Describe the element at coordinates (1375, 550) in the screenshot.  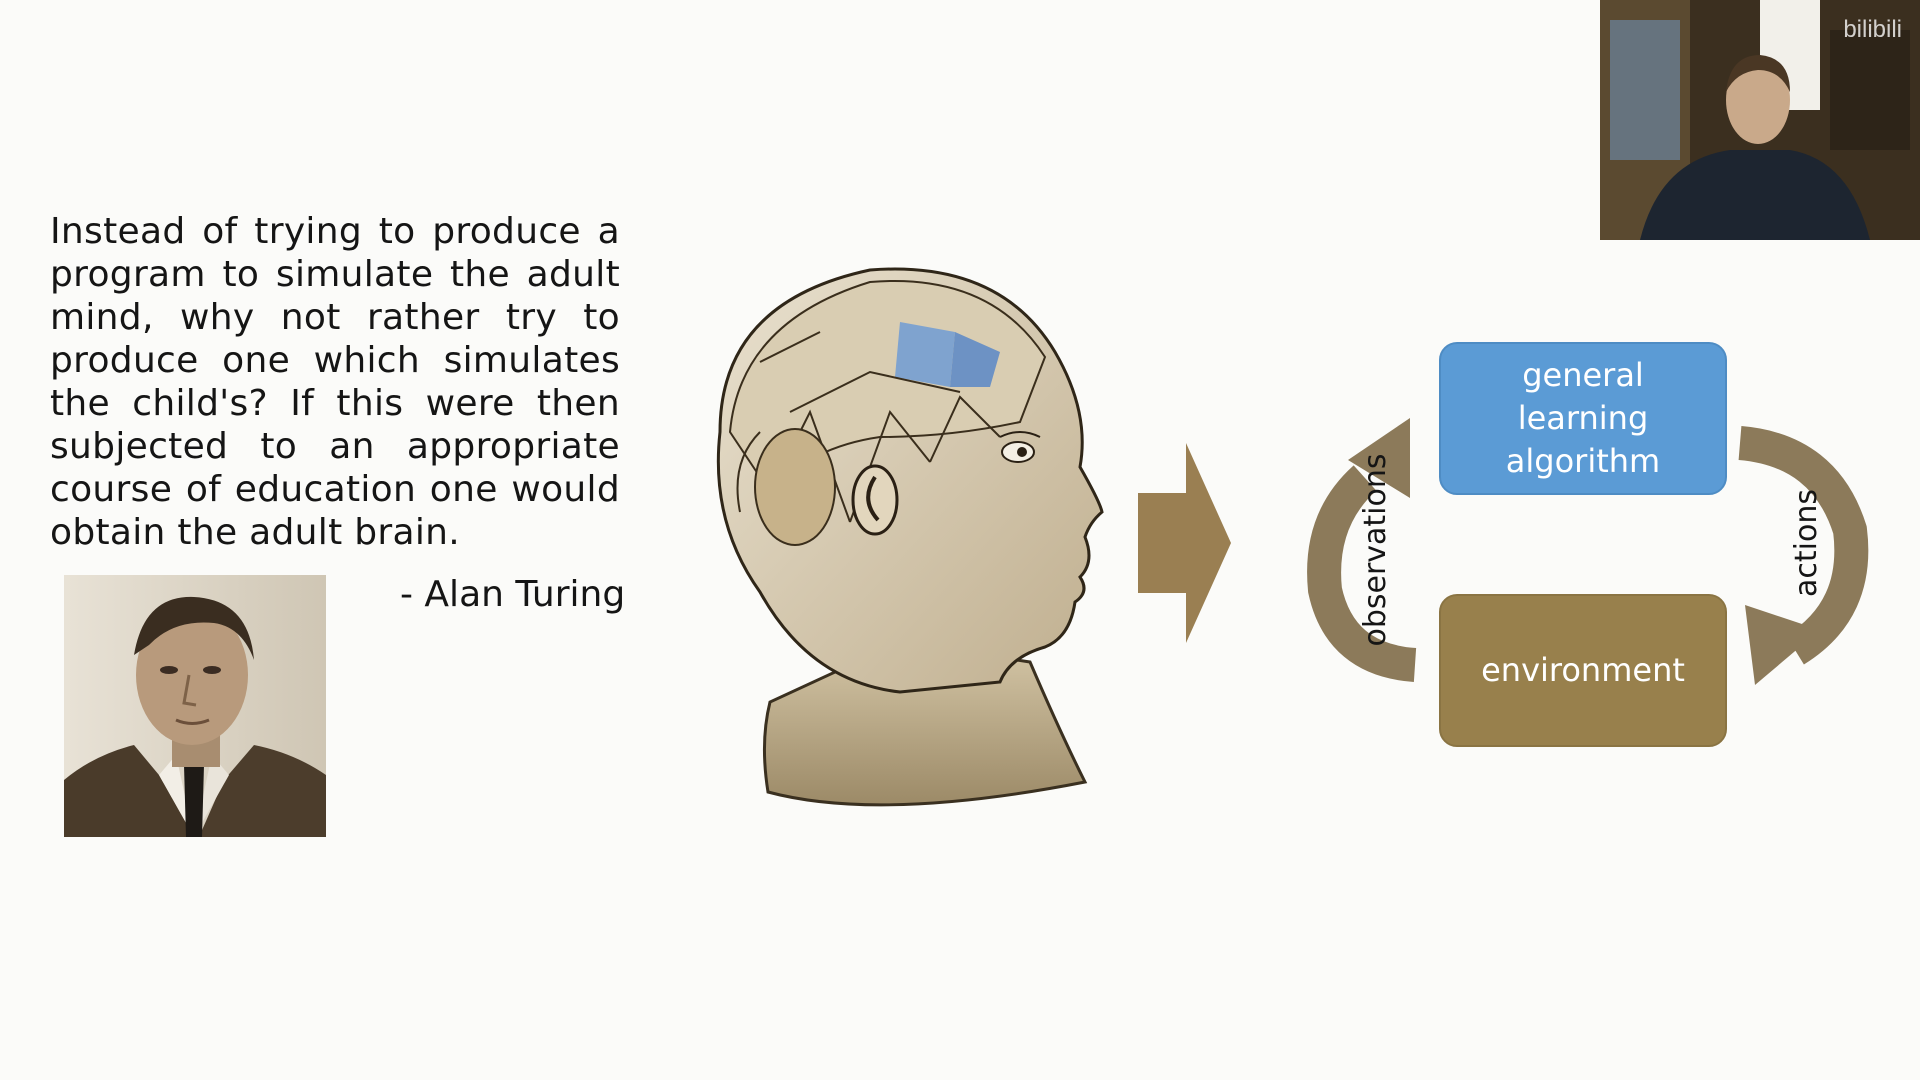
I see `observations-label: observations` at that location.